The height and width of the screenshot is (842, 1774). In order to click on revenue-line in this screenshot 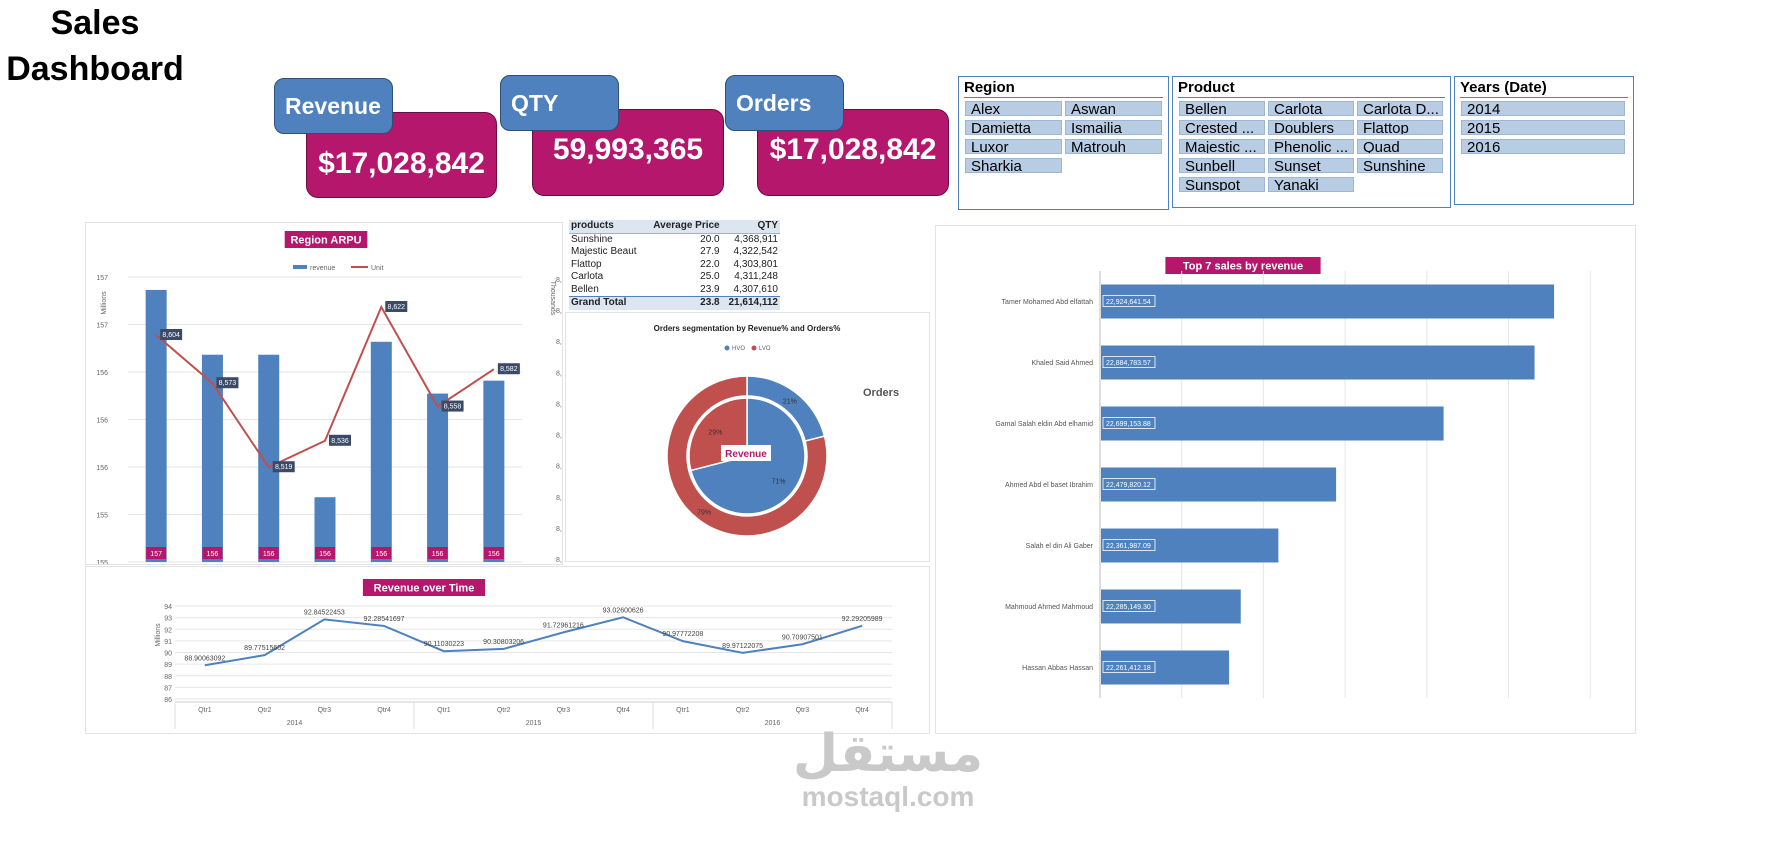, I will do `click(533, 641)`.